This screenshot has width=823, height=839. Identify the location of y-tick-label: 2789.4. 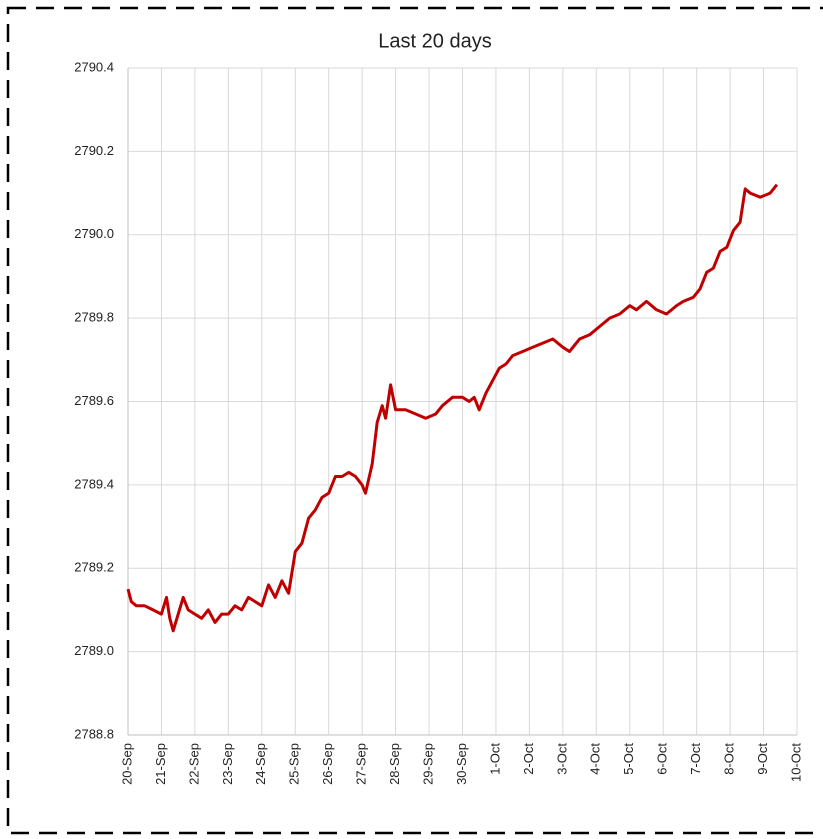
(94, 483).